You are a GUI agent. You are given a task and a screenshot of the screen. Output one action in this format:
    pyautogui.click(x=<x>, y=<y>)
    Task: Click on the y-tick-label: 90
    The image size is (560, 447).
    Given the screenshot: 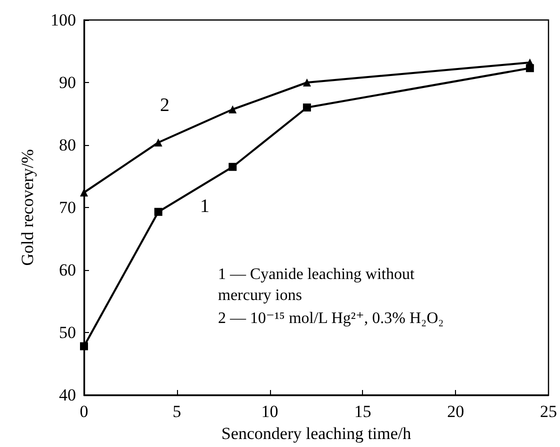 What is the action you would take?
    pyautogui.click(x=67, y=82)
    